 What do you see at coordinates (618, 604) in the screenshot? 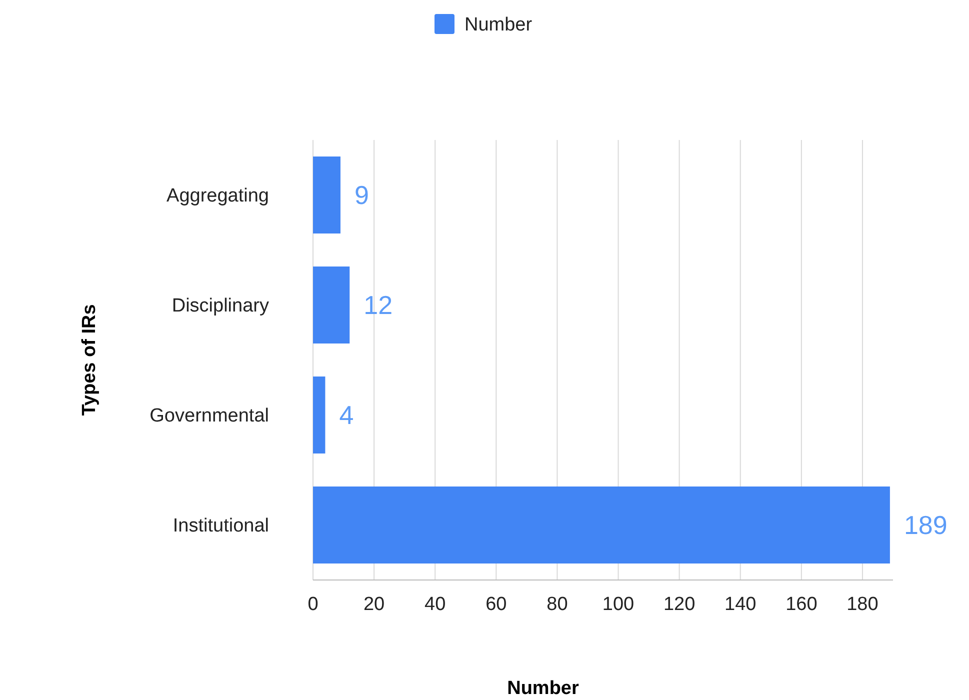
I see `x-tick-label: 100` at bounding box center [618, 604].